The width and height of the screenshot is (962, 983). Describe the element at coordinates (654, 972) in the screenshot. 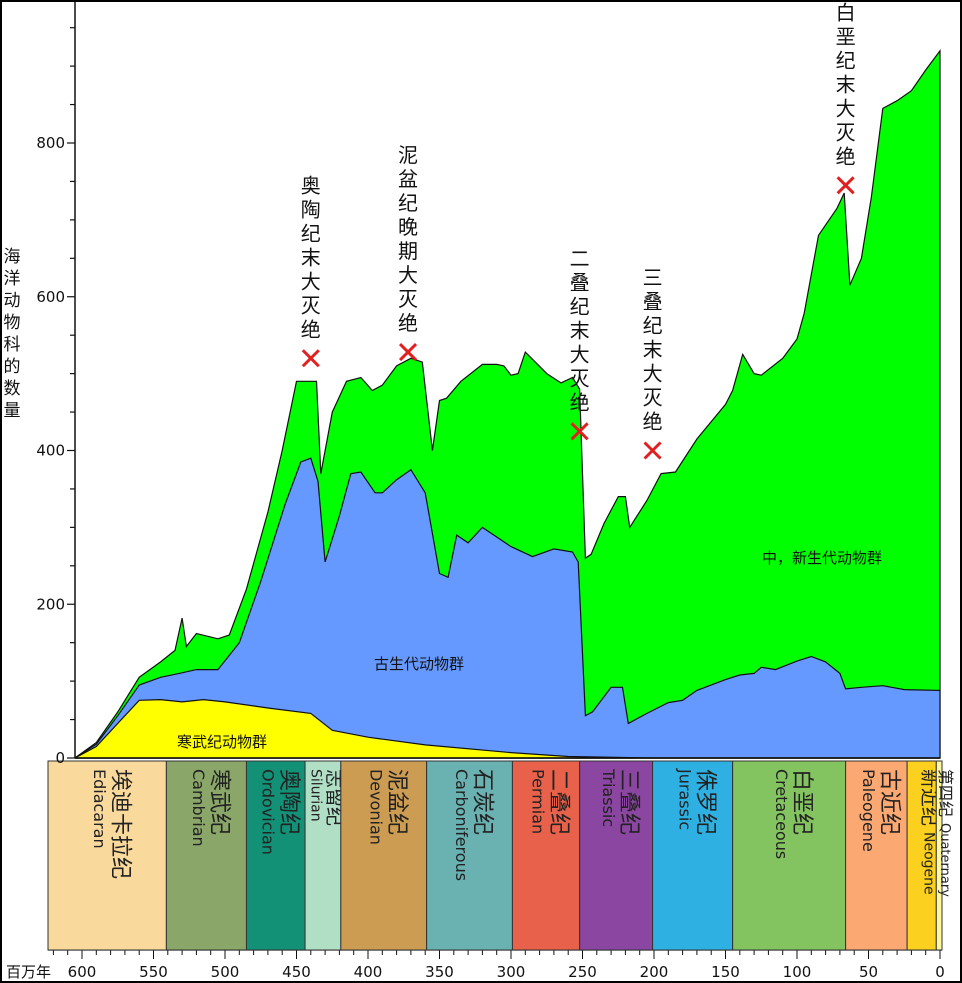

I see `x-tick-label: 200` at that location.